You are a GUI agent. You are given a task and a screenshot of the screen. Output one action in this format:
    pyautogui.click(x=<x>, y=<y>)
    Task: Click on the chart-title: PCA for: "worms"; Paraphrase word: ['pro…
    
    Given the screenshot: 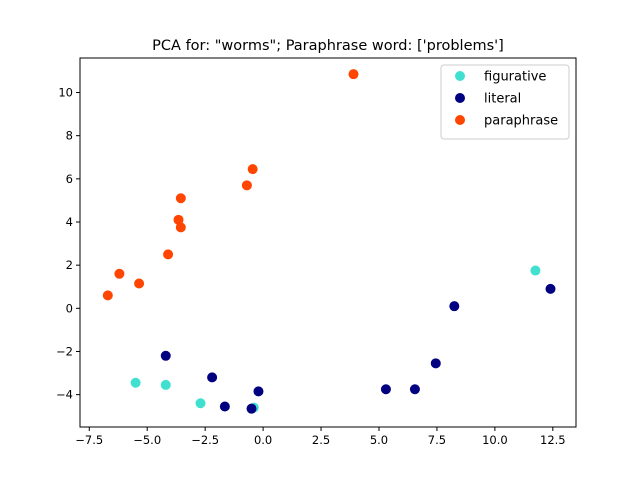 What is the action you would take?
    pyautogui.click(x=328, y=46)
    